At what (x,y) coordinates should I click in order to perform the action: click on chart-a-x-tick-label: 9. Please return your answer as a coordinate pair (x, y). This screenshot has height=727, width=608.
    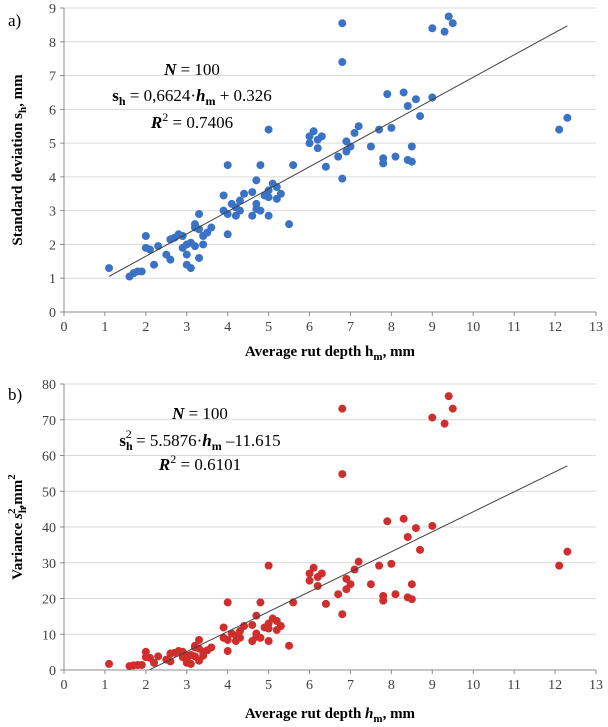
    Looking at the image, I should click on (432, 327).